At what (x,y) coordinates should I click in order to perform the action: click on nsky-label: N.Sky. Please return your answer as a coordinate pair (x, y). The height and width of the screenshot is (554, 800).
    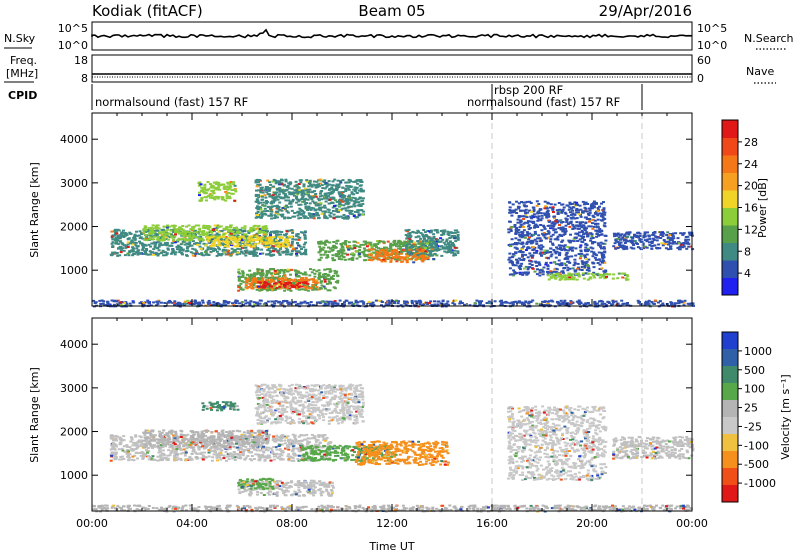
    Looking at the image, I should click on (20, 38).